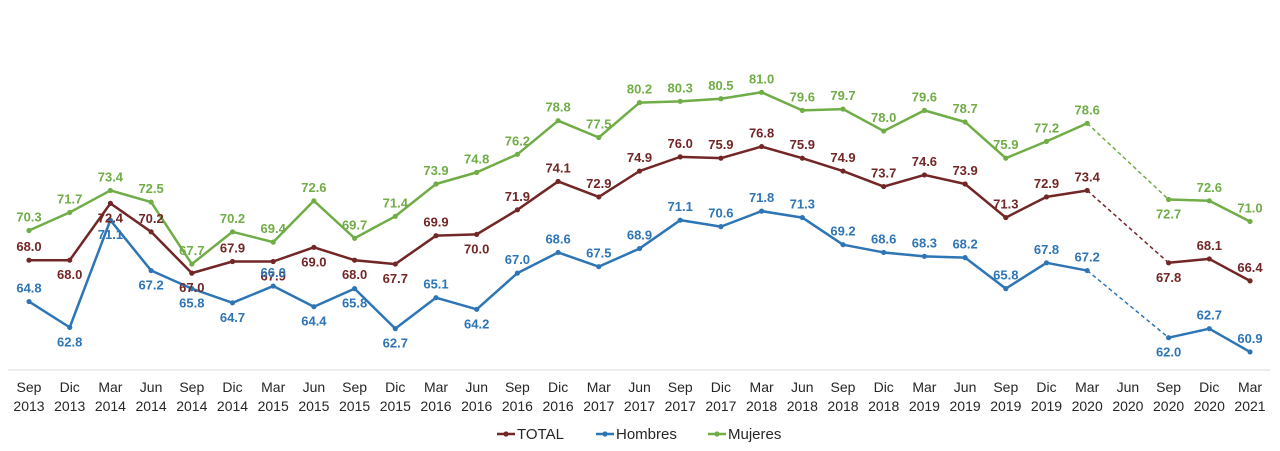 This screenshot has width=1280, height=451. What do you see at coordinates (761, 133) in the screenshot?
I see `data-label-total: 76.8` at bounding box center [761, 133].